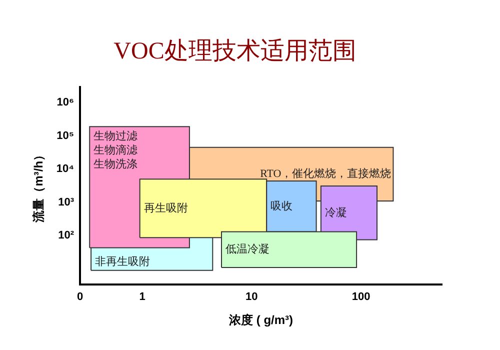 The height and width of the screenshot is (350, 500). Describe the element at coordinates (66, 236) in the screenshot. I see `y-tick-label: 10²` at that location.